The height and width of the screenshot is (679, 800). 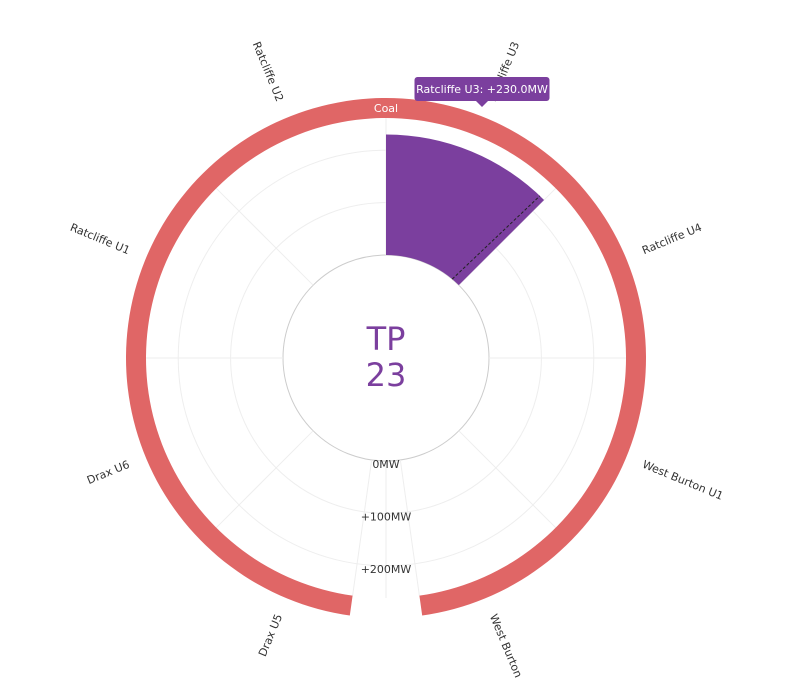 I want to click on radial-tick-labels: 0MW +100MW +200MW, so click(x=386, y=517).